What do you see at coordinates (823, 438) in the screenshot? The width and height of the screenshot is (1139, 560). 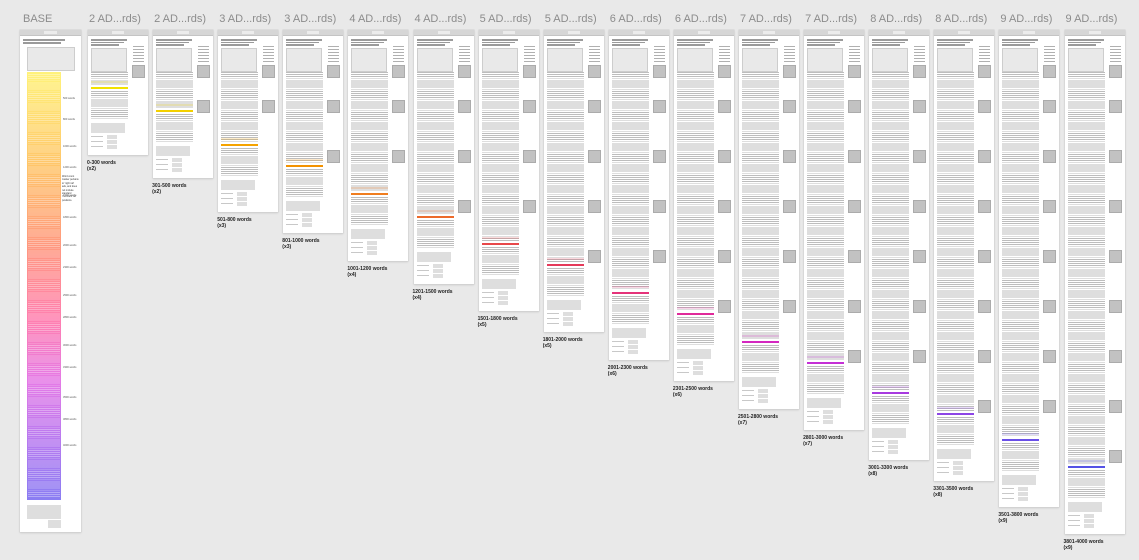 I see `word-range: 2801-3000 words` at bounding box center [823, 438].